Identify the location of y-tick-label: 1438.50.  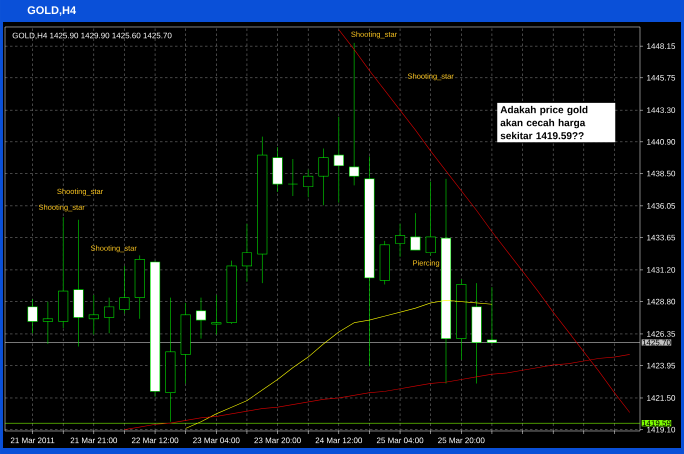
(661, 173).